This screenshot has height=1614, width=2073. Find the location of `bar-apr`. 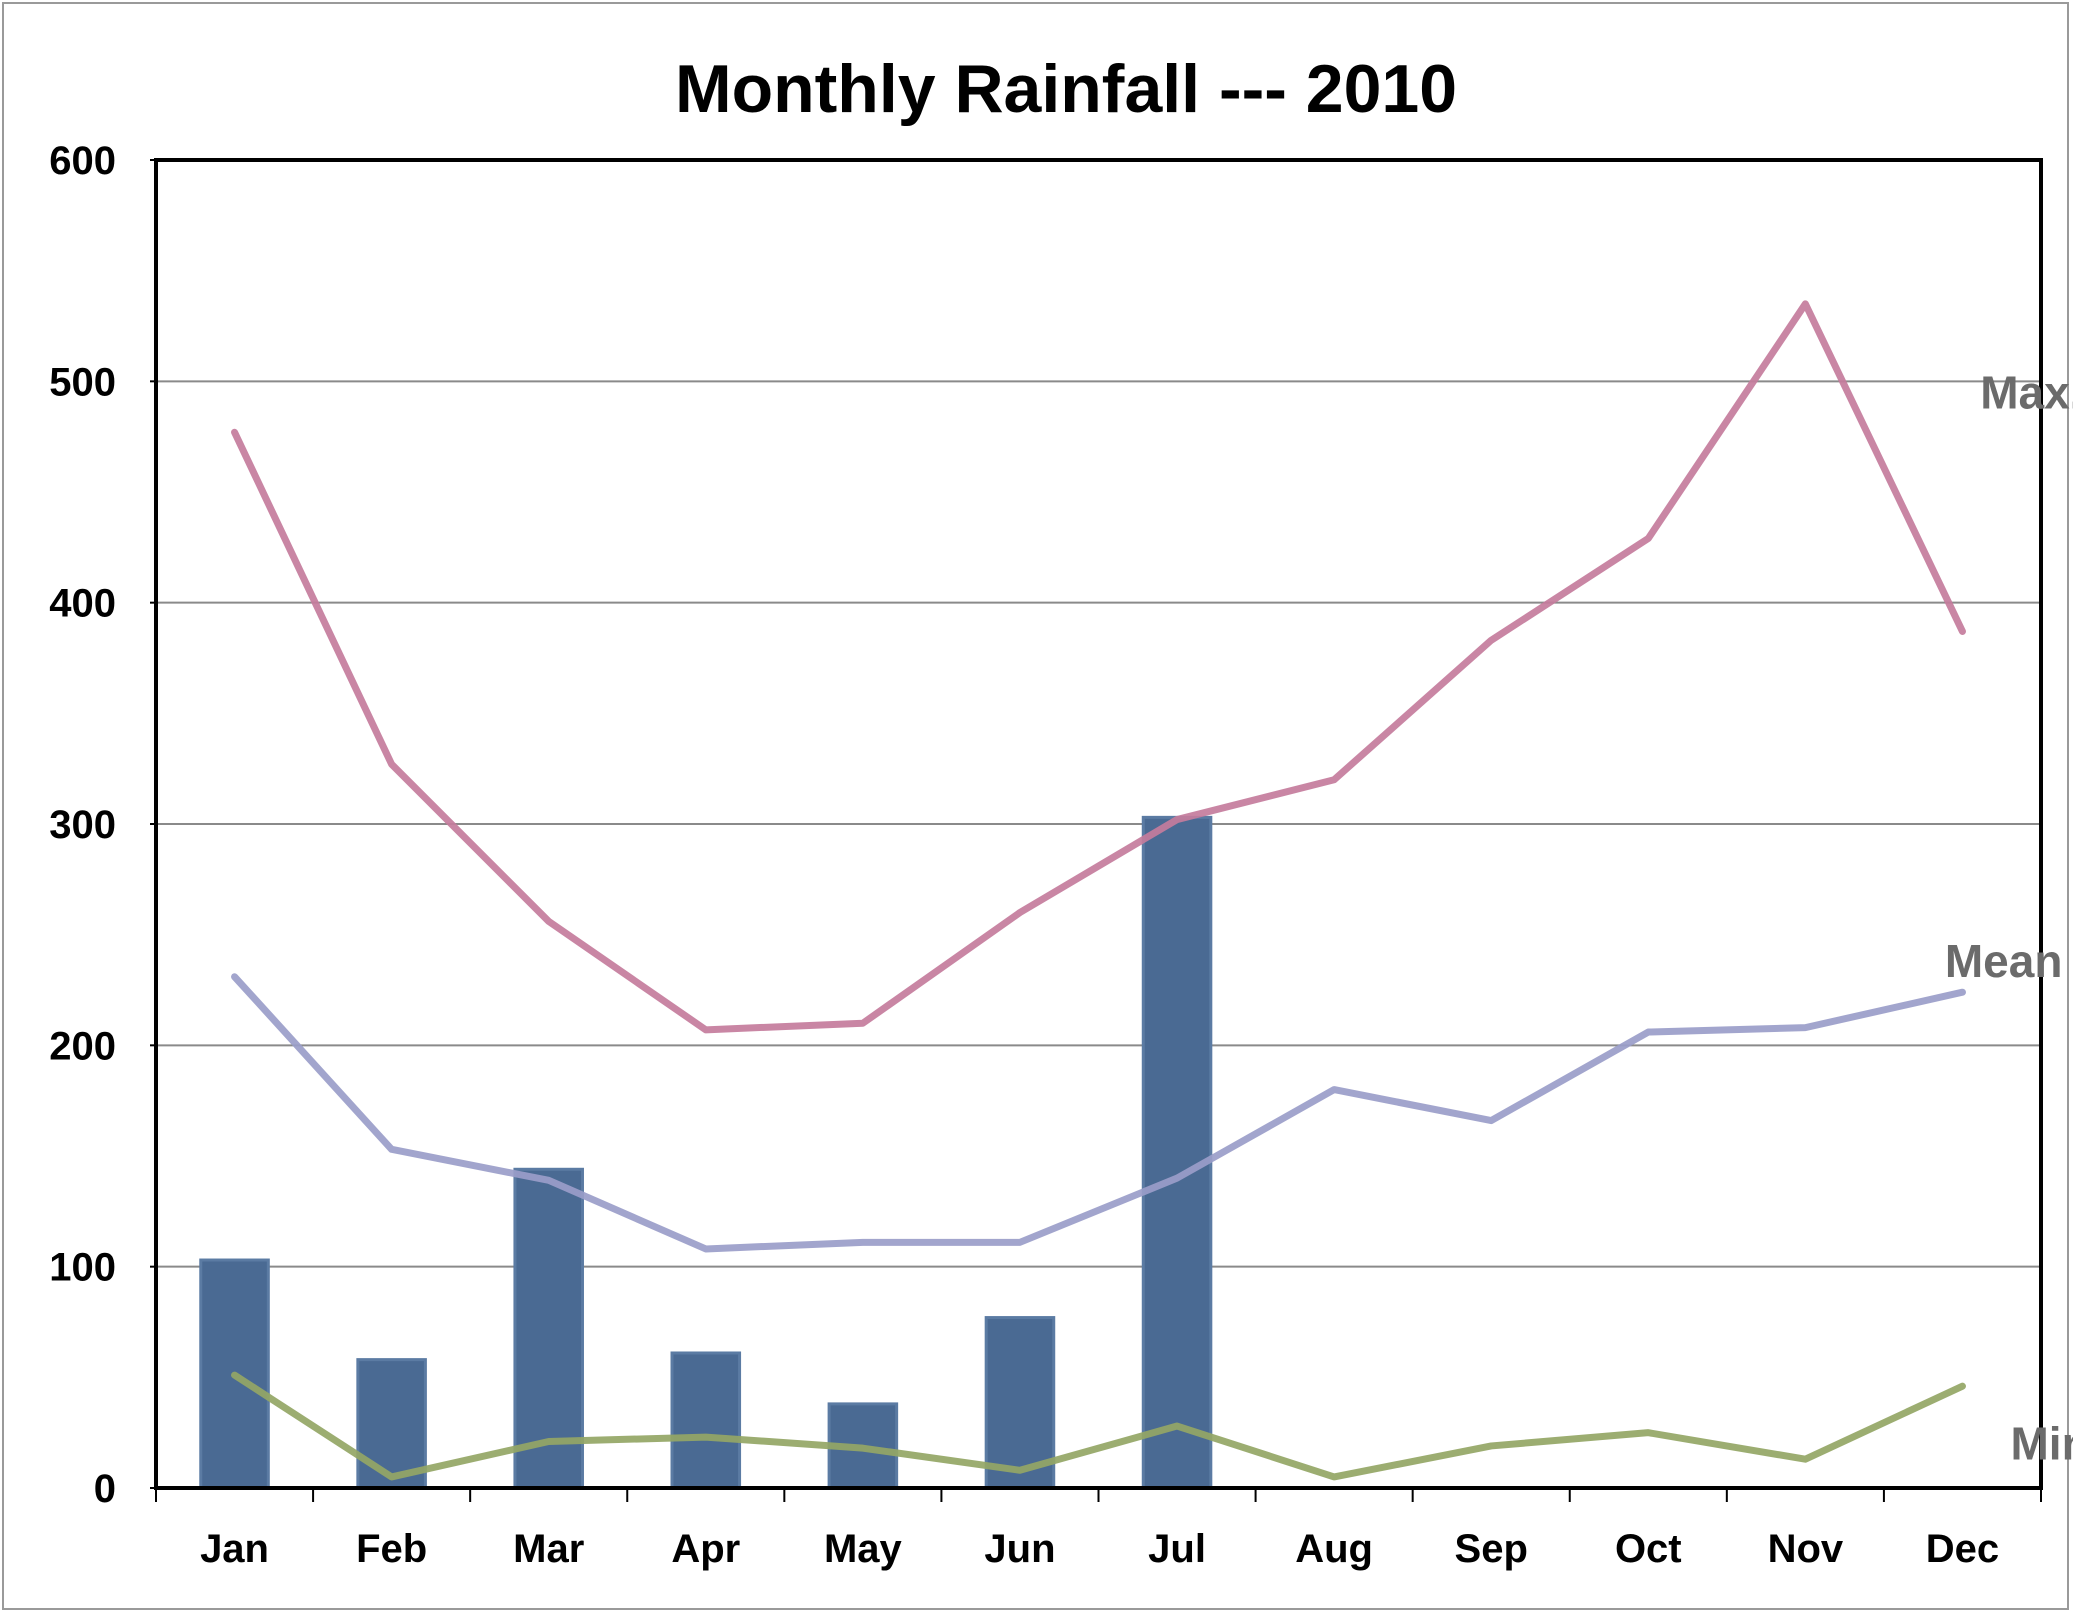

bar-apr is located at coordinates (706, 1420).